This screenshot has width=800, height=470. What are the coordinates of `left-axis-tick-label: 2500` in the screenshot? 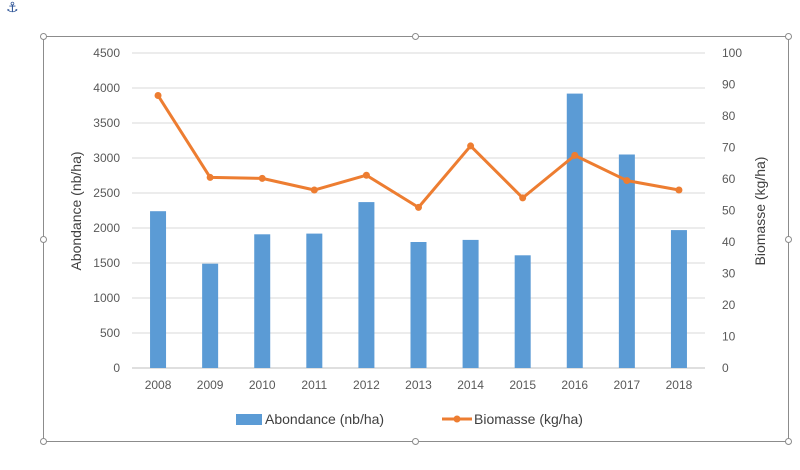 It's located at (106, 193).